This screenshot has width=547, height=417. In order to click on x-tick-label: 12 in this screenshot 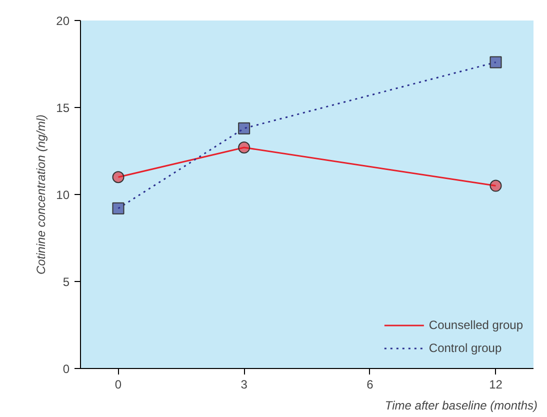, I will do `click(496, 385)`.